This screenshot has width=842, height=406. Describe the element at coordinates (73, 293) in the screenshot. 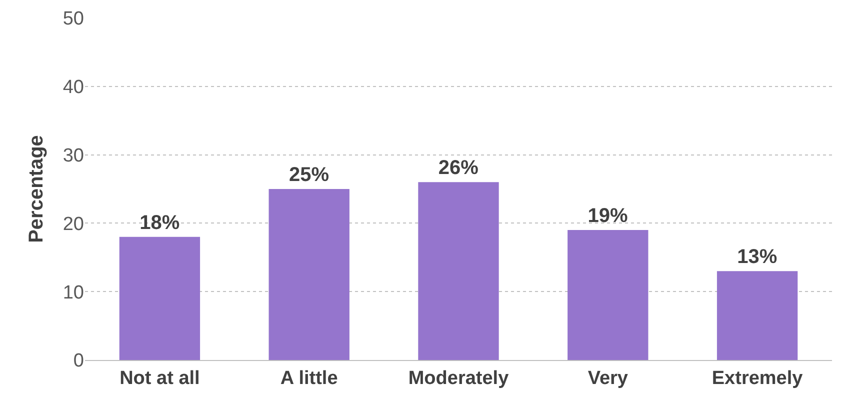

I see `y-tick-label: 10` at that location.